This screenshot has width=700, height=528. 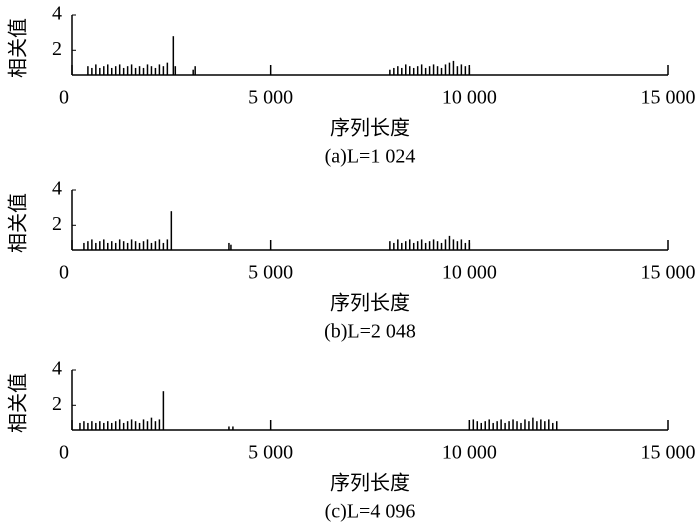 What do you see at coordinates (370, 332) in the screenshot?
I see `caption: (b)L=2 048` at bounding box center [370, 332].